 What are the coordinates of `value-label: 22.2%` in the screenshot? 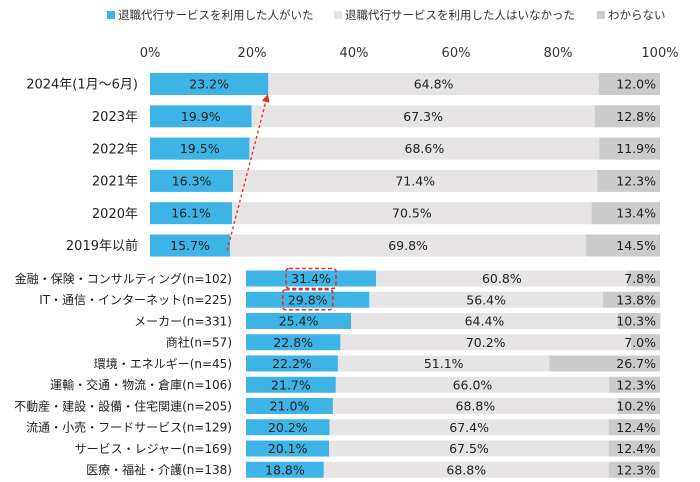 It's located at (292, 363).